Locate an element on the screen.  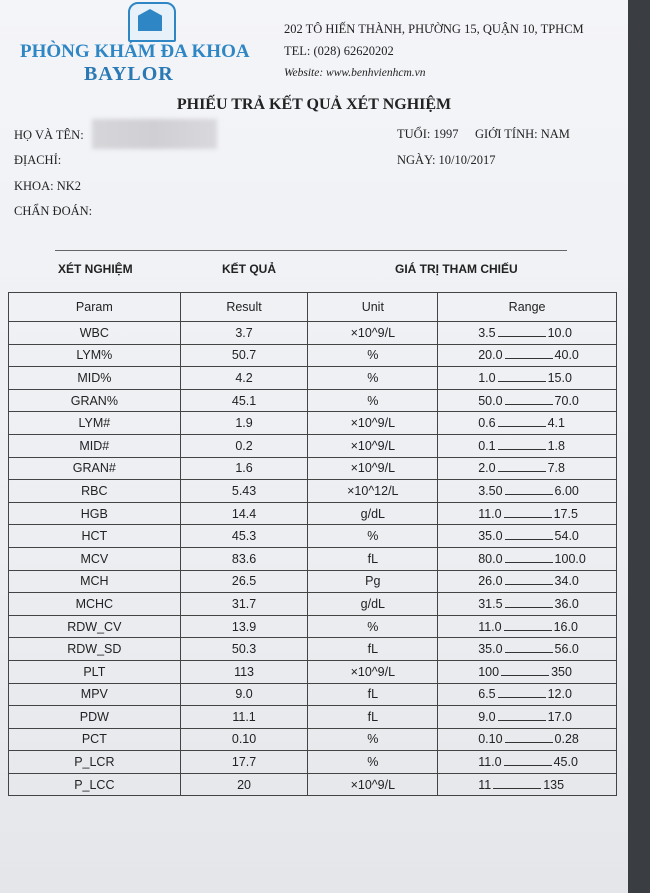
table-row: P_LCC 20 ×10^9/L 11 135 is located at coordinates (312, 784).